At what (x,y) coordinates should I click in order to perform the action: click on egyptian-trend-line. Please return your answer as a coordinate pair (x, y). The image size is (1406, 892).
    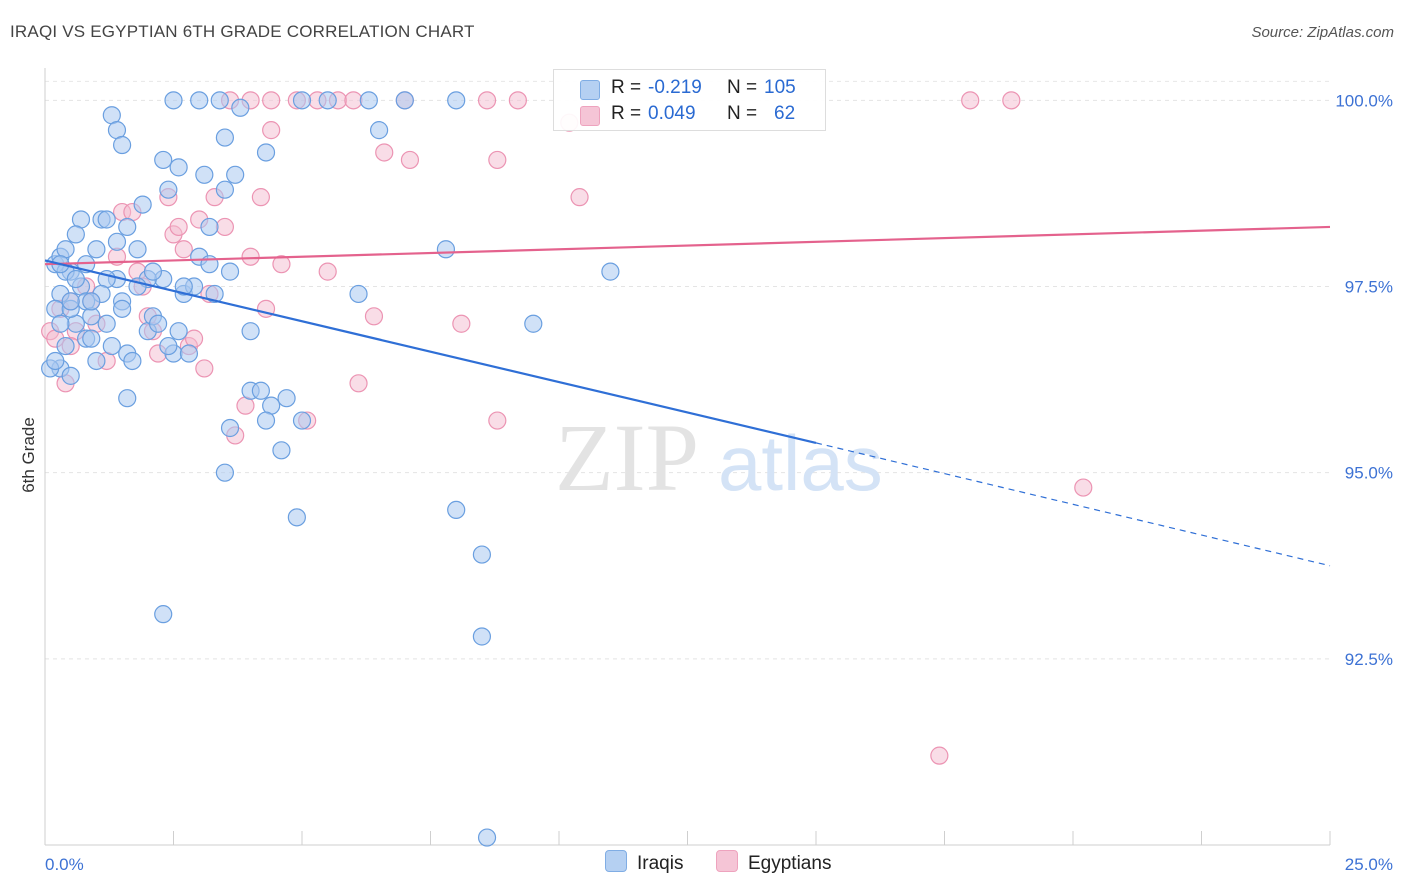
    Looking at the image, I should click on (687, 245).